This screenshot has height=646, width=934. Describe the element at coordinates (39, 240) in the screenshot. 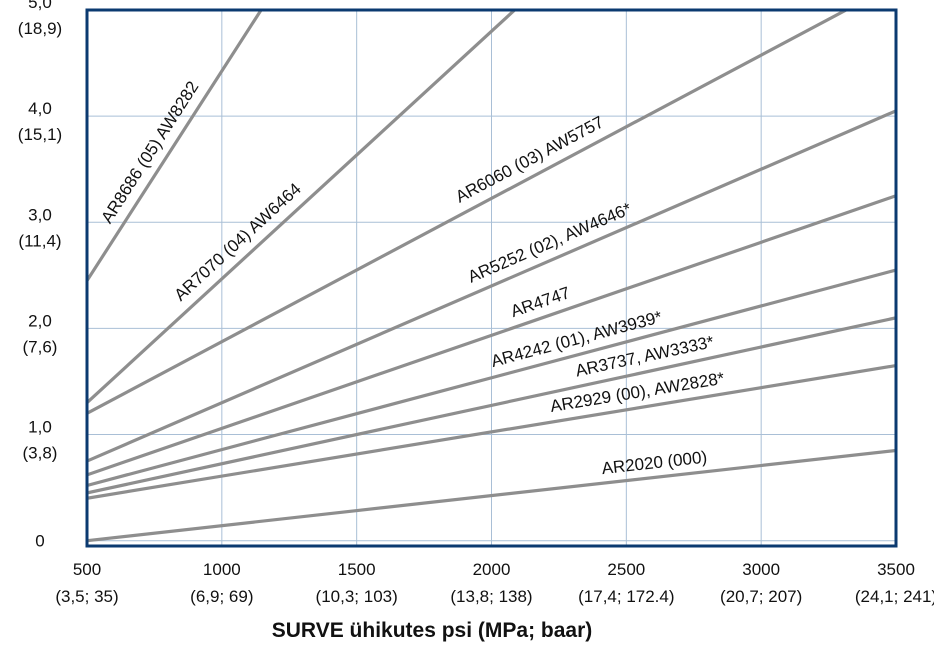

I see `y-tick-sublabel: (11,4)` at that location.